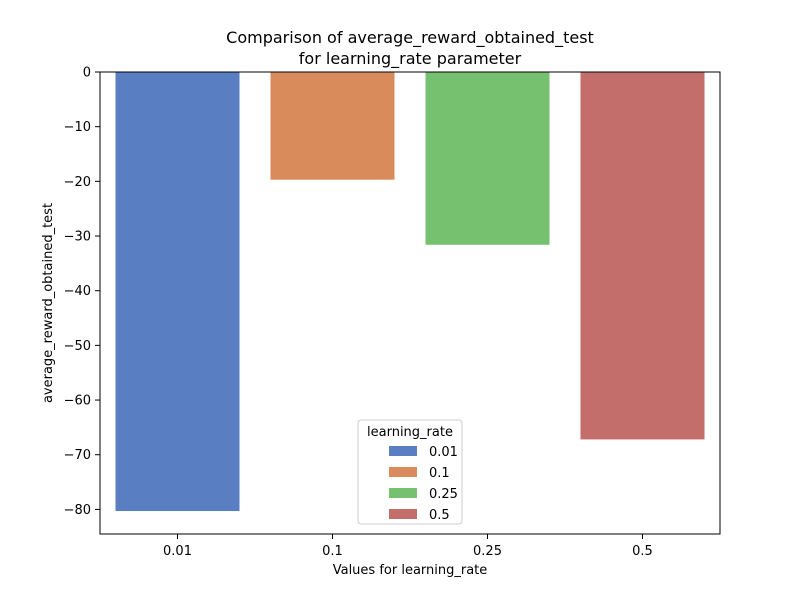 The width and height of the screenshot is (800, 600). What do you see at coordinates (443, 452) in the screenshot?
I see `legend-entry-label: 0.01` at bounding box center [443, 452].